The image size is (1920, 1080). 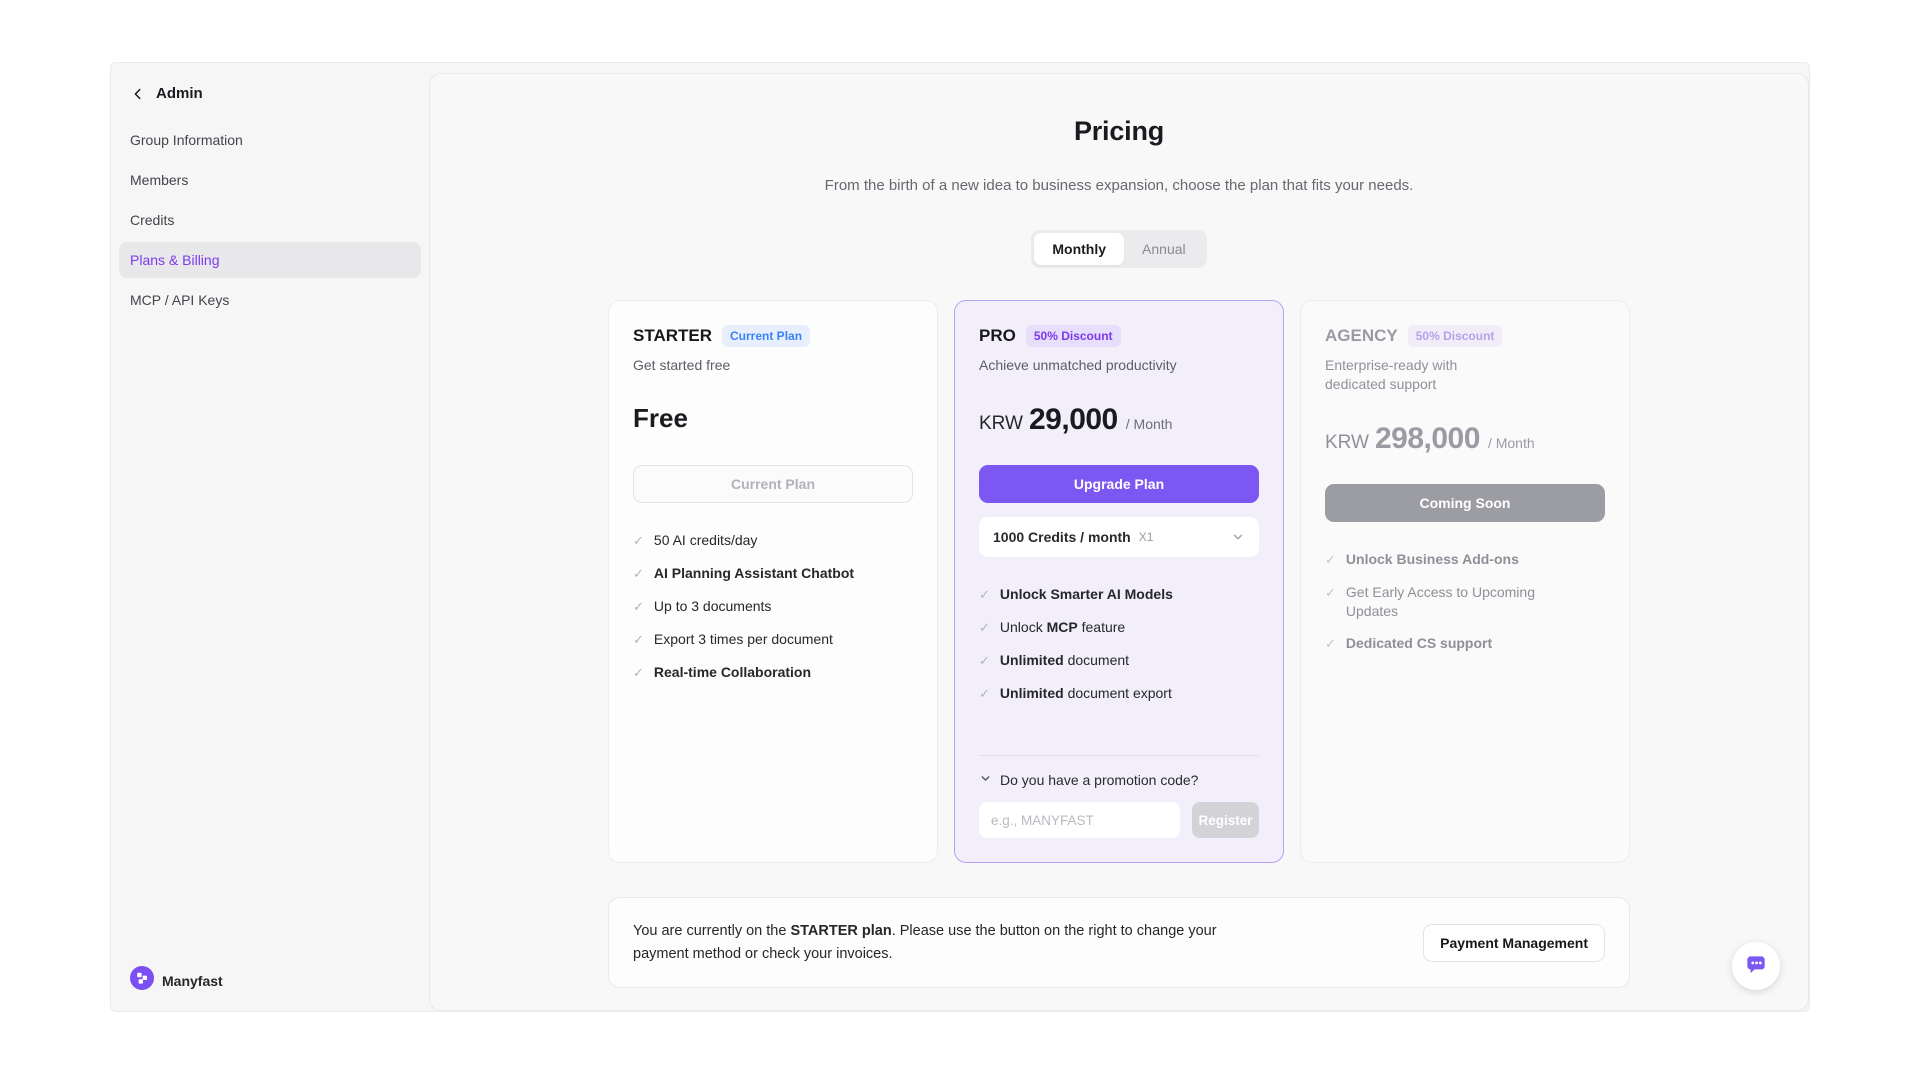 I want to click on sidebar-item-label: Members, so click(x=159, y=180).